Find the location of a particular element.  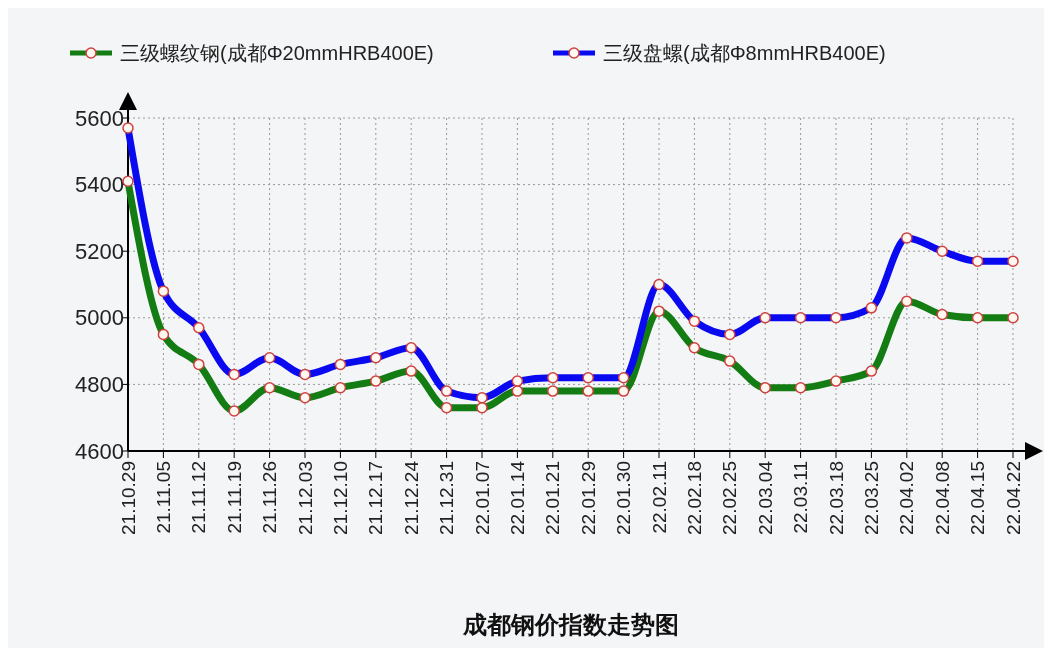

x-tick-label: 22.03.04 is located at coordinates (765, 497).